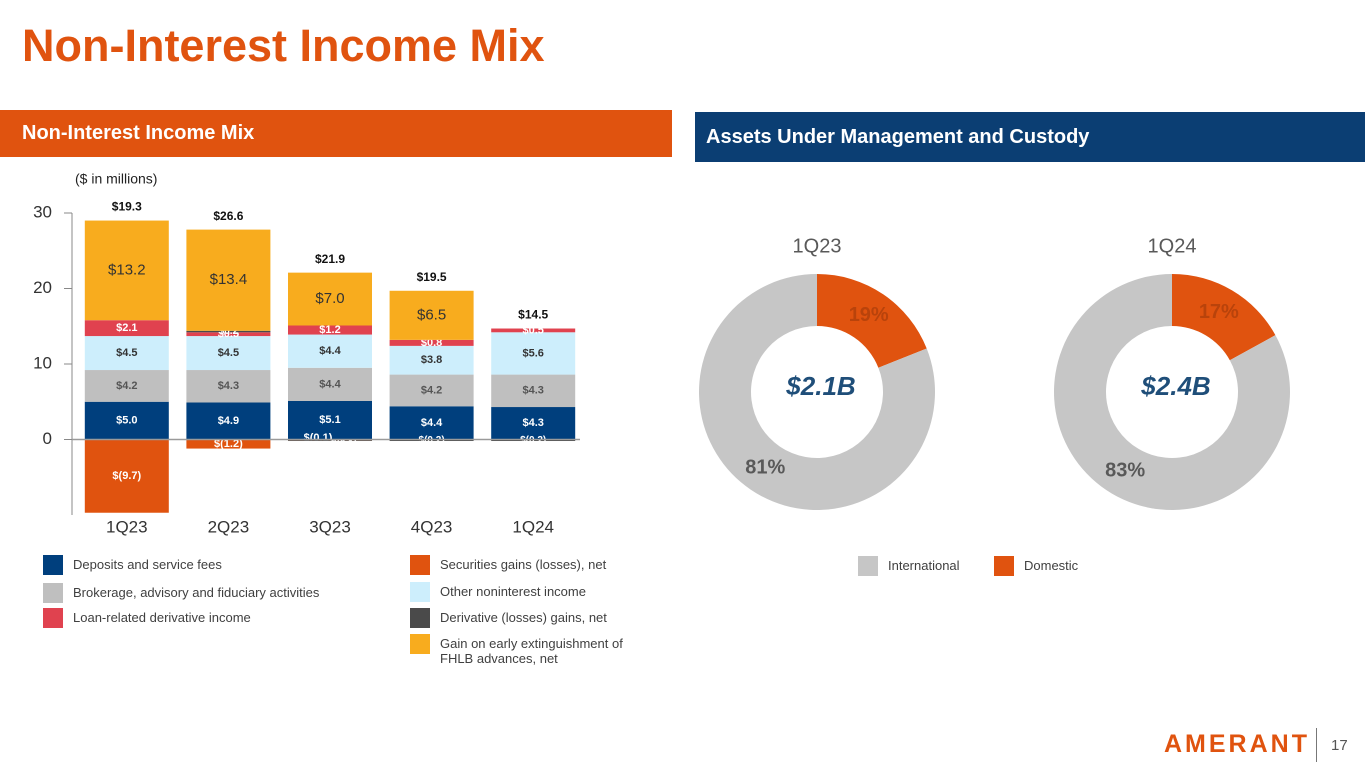 The height and width of the screenshot is (768, 1365). I want to click on total-label: $14.5, so click(533, 315).